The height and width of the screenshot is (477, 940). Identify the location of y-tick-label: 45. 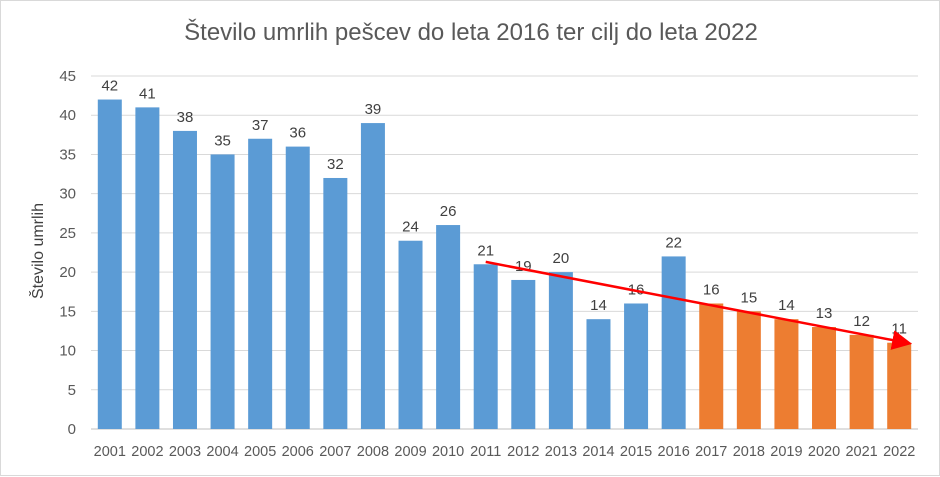
(67, 76).